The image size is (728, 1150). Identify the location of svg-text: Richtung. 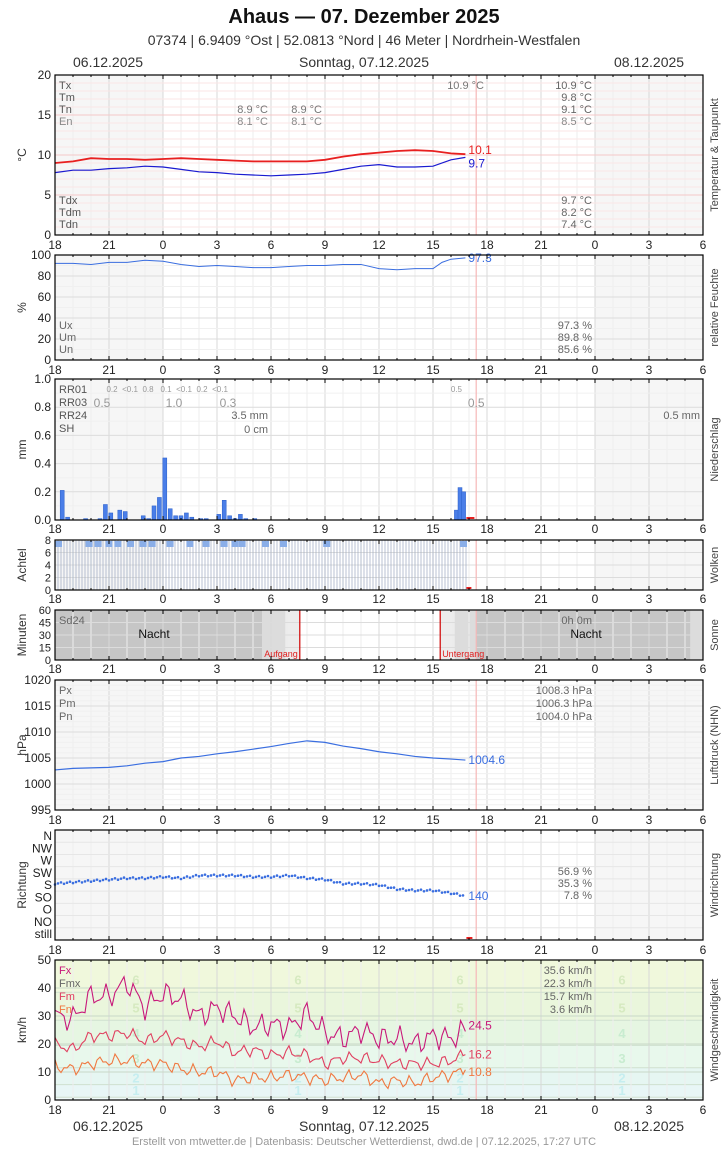
(22, 884).